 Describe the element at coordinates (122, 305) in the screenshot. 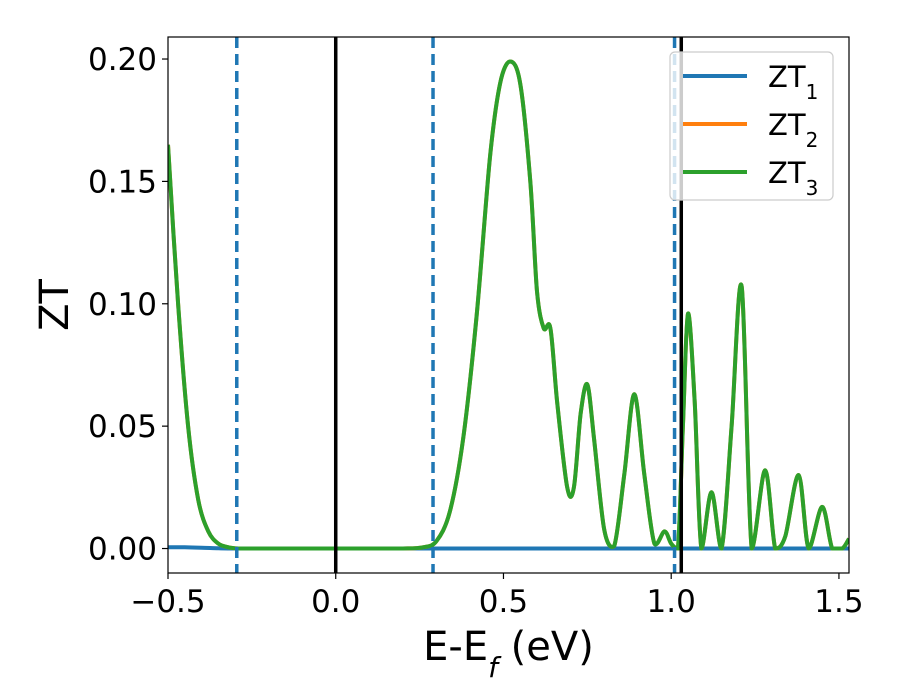

I see `y-tick-label: 0.10` at that location.